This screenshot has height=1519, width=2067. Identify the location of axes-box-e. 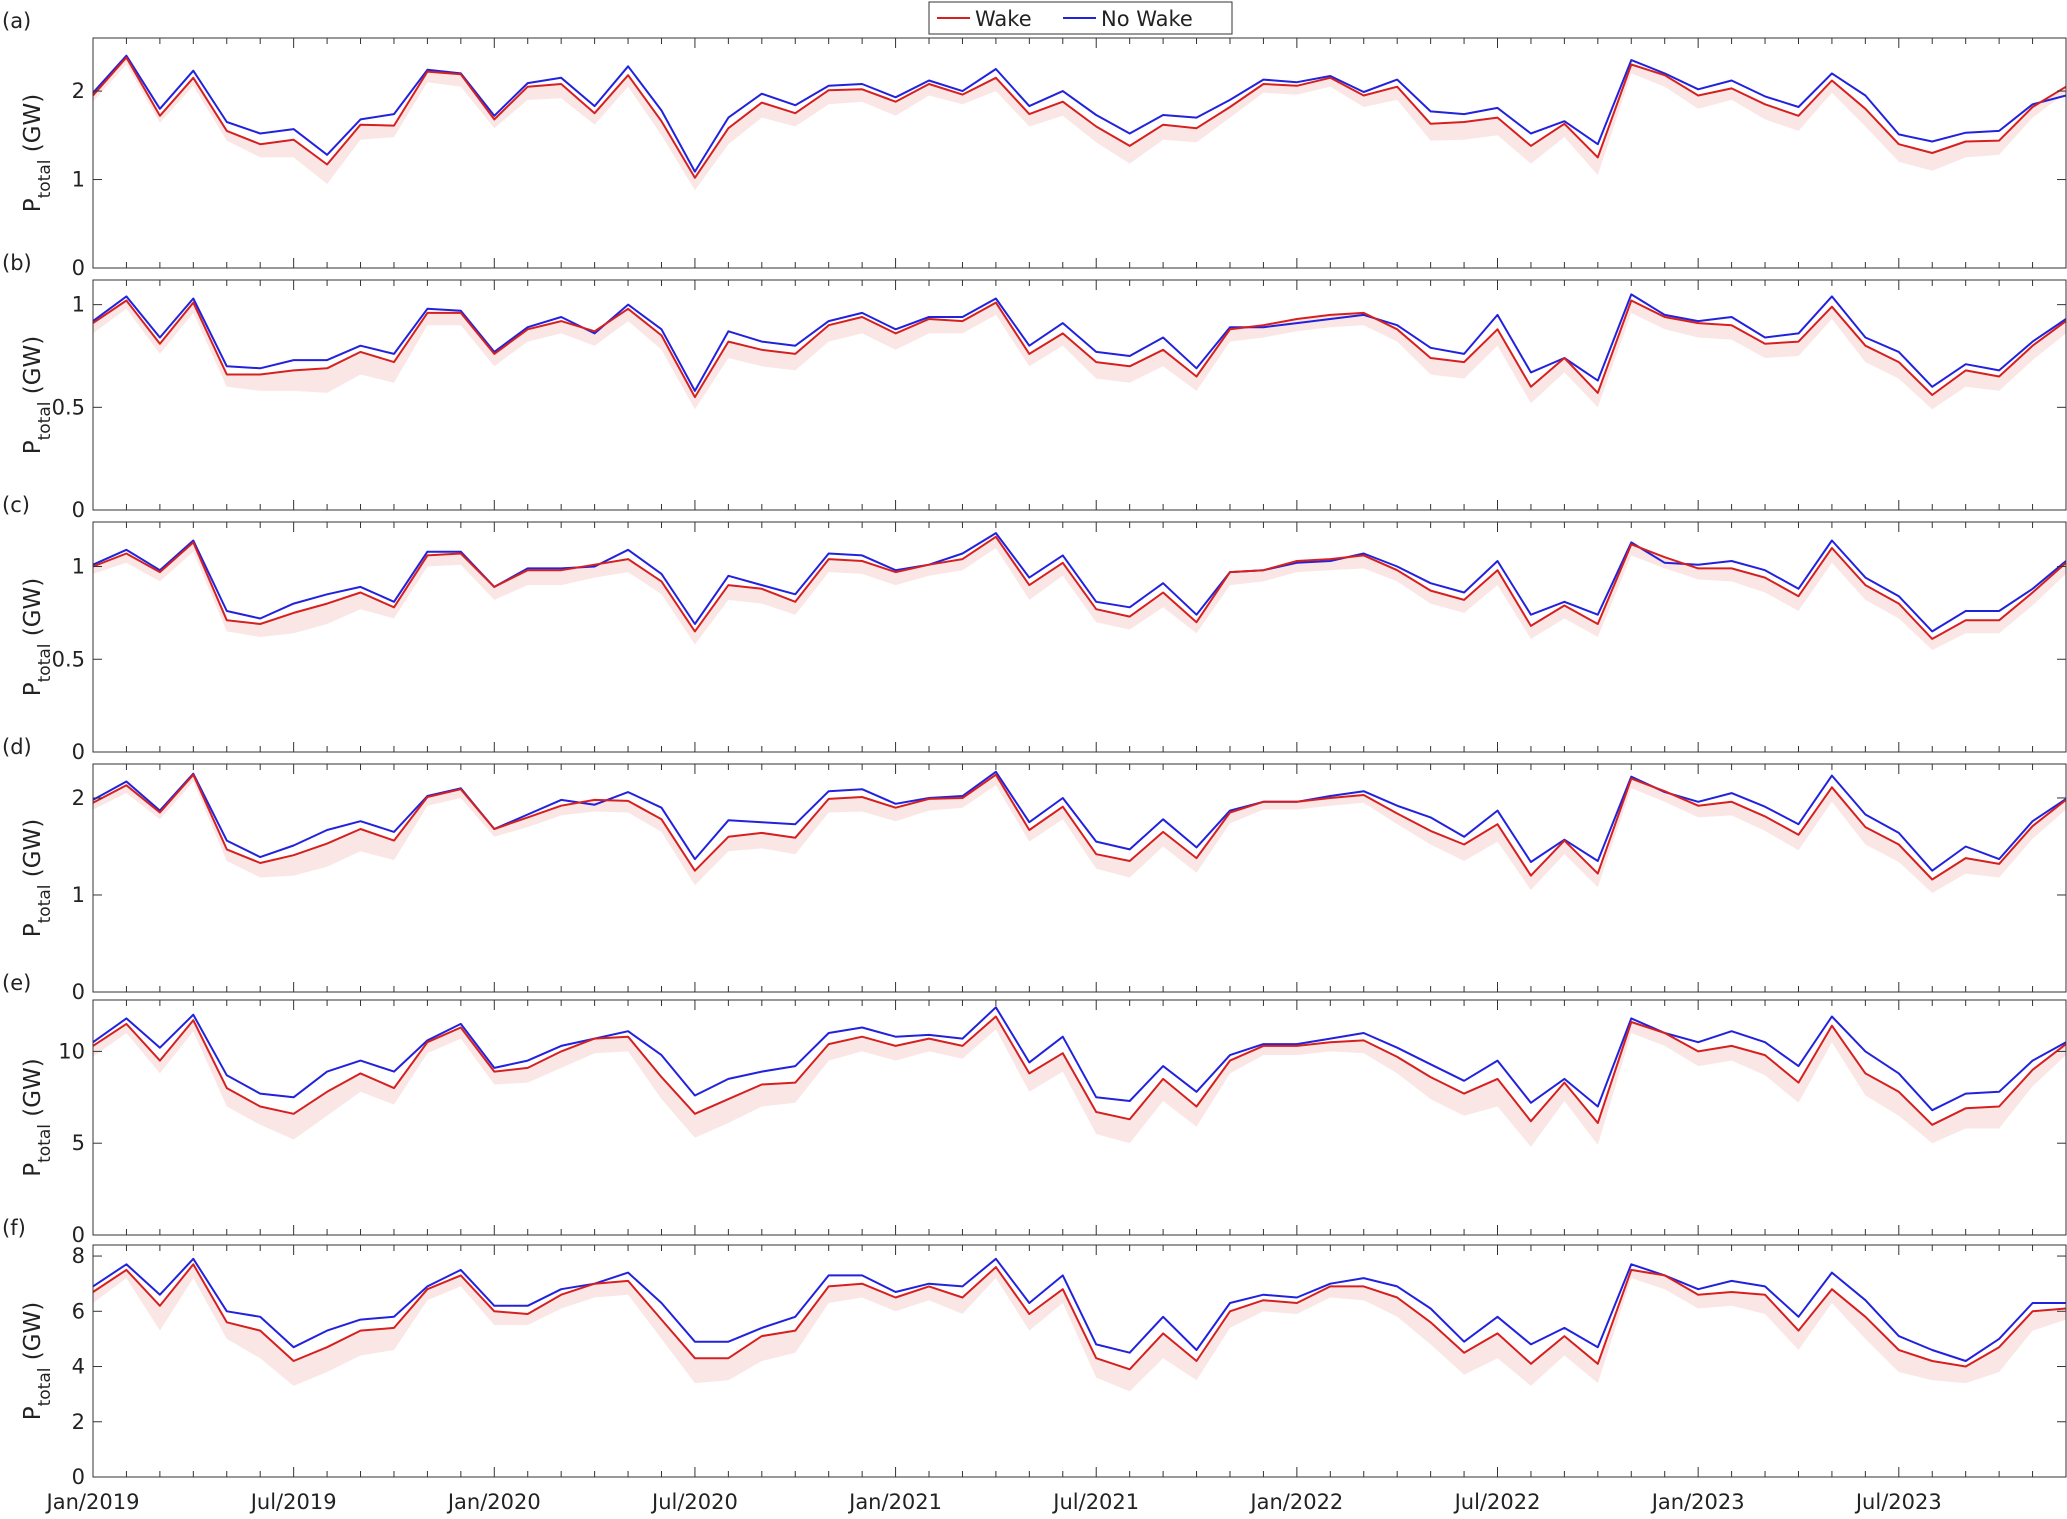
(1079, 1117).